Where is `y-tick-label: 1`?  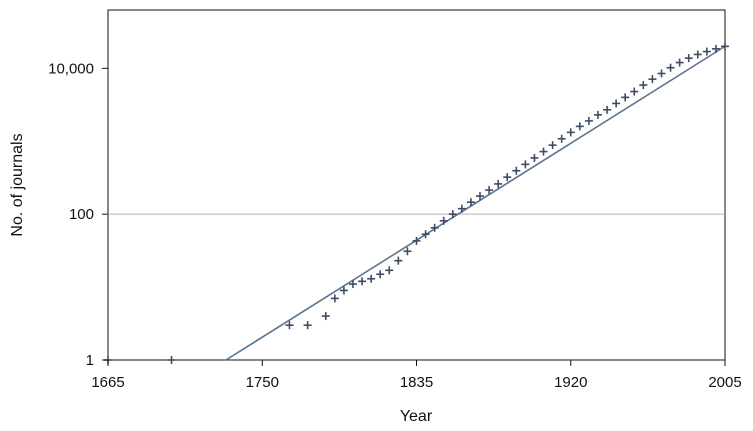
y-tick-label: 1 is located at coordinates (90, 360).